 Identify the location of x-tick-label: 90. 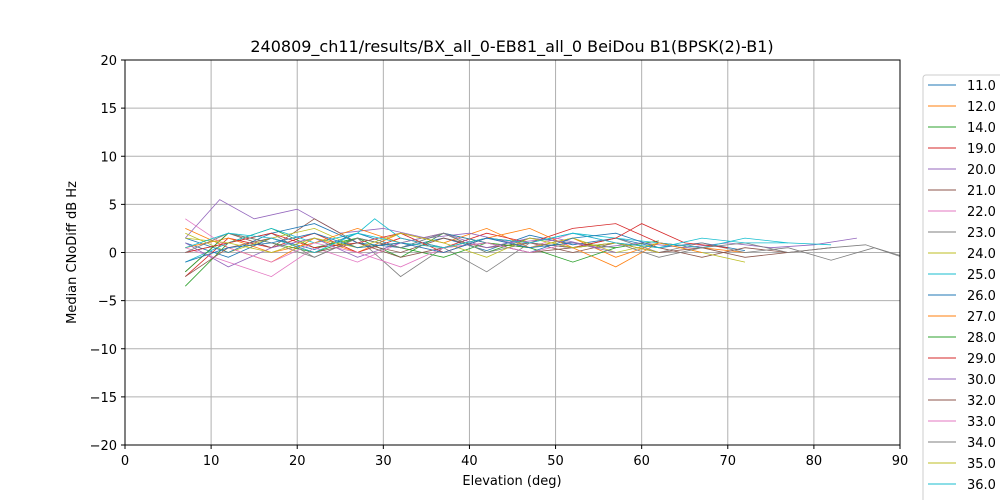
(900, 461).